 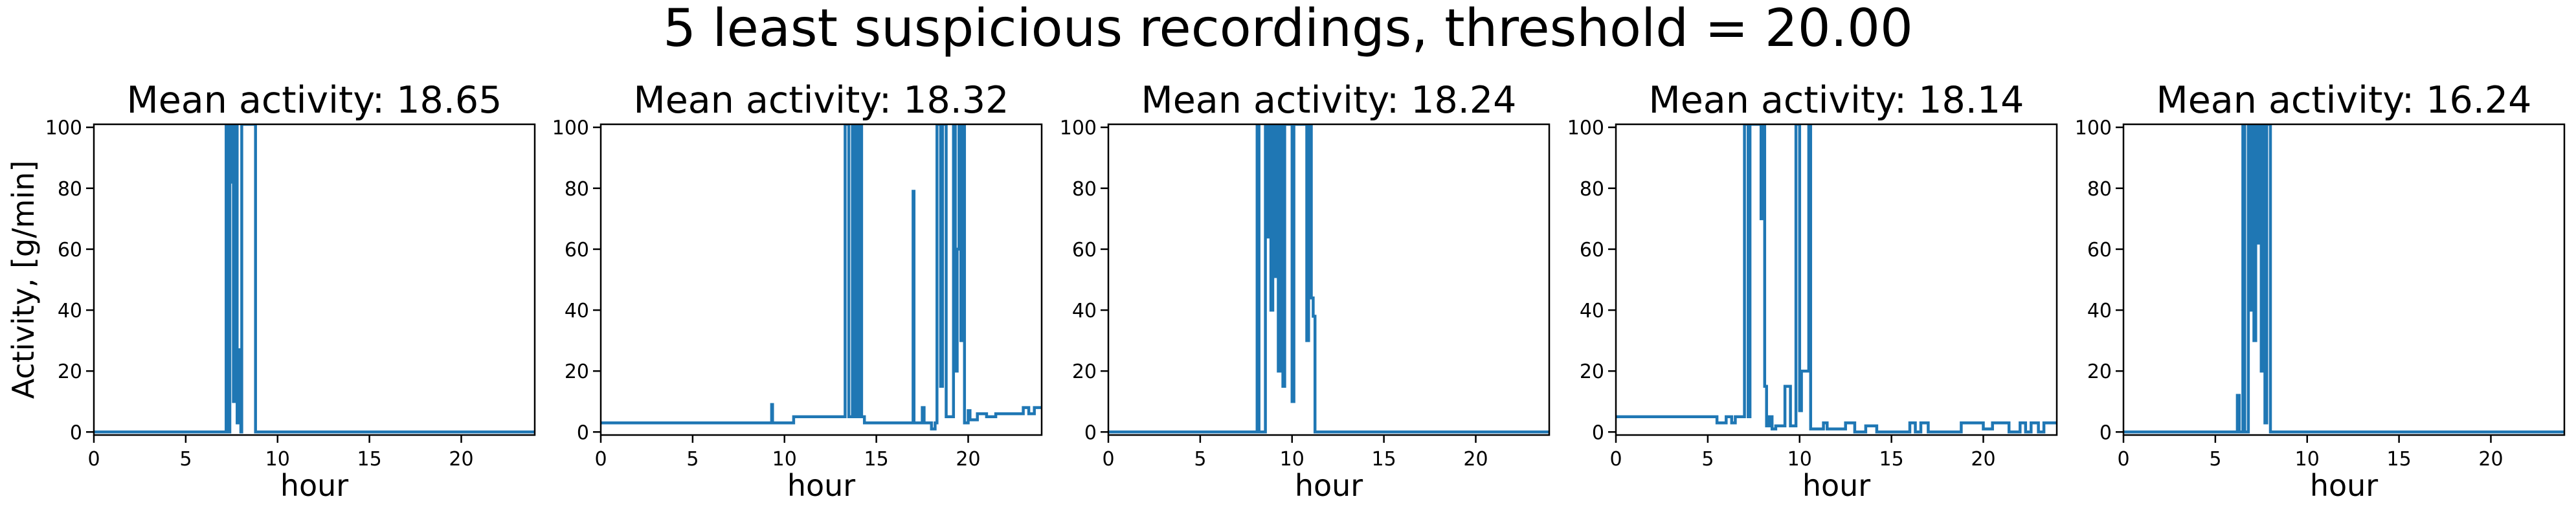 I want to click on x-axis-label-3: hour, so click(x=1329, y=485).